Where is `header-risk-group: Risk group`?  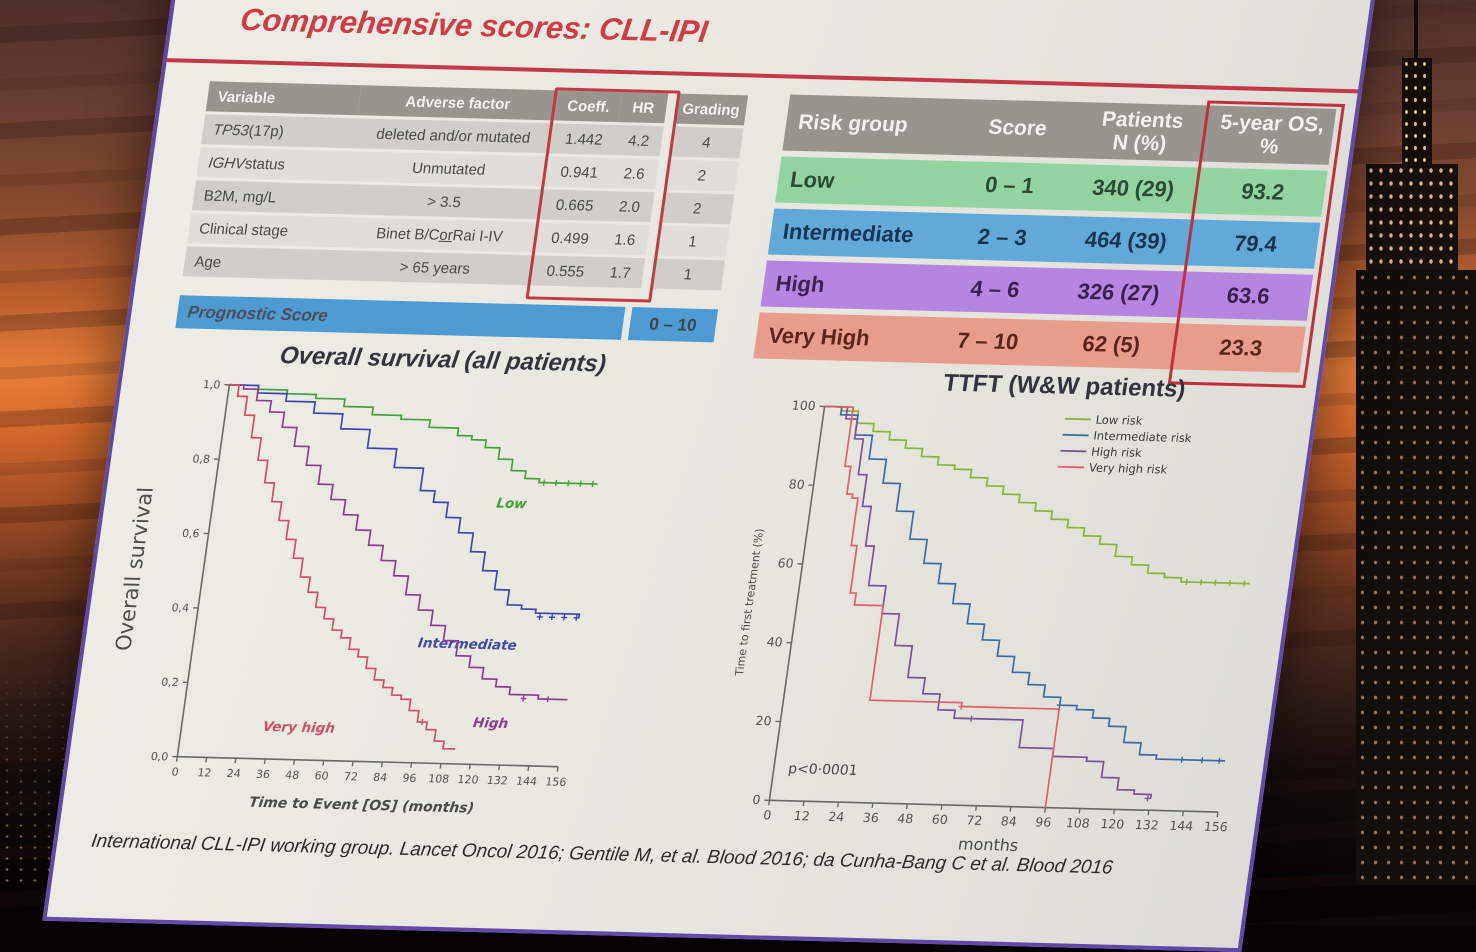
header-risk-group: Risk group is located at coordinates (874, 125).